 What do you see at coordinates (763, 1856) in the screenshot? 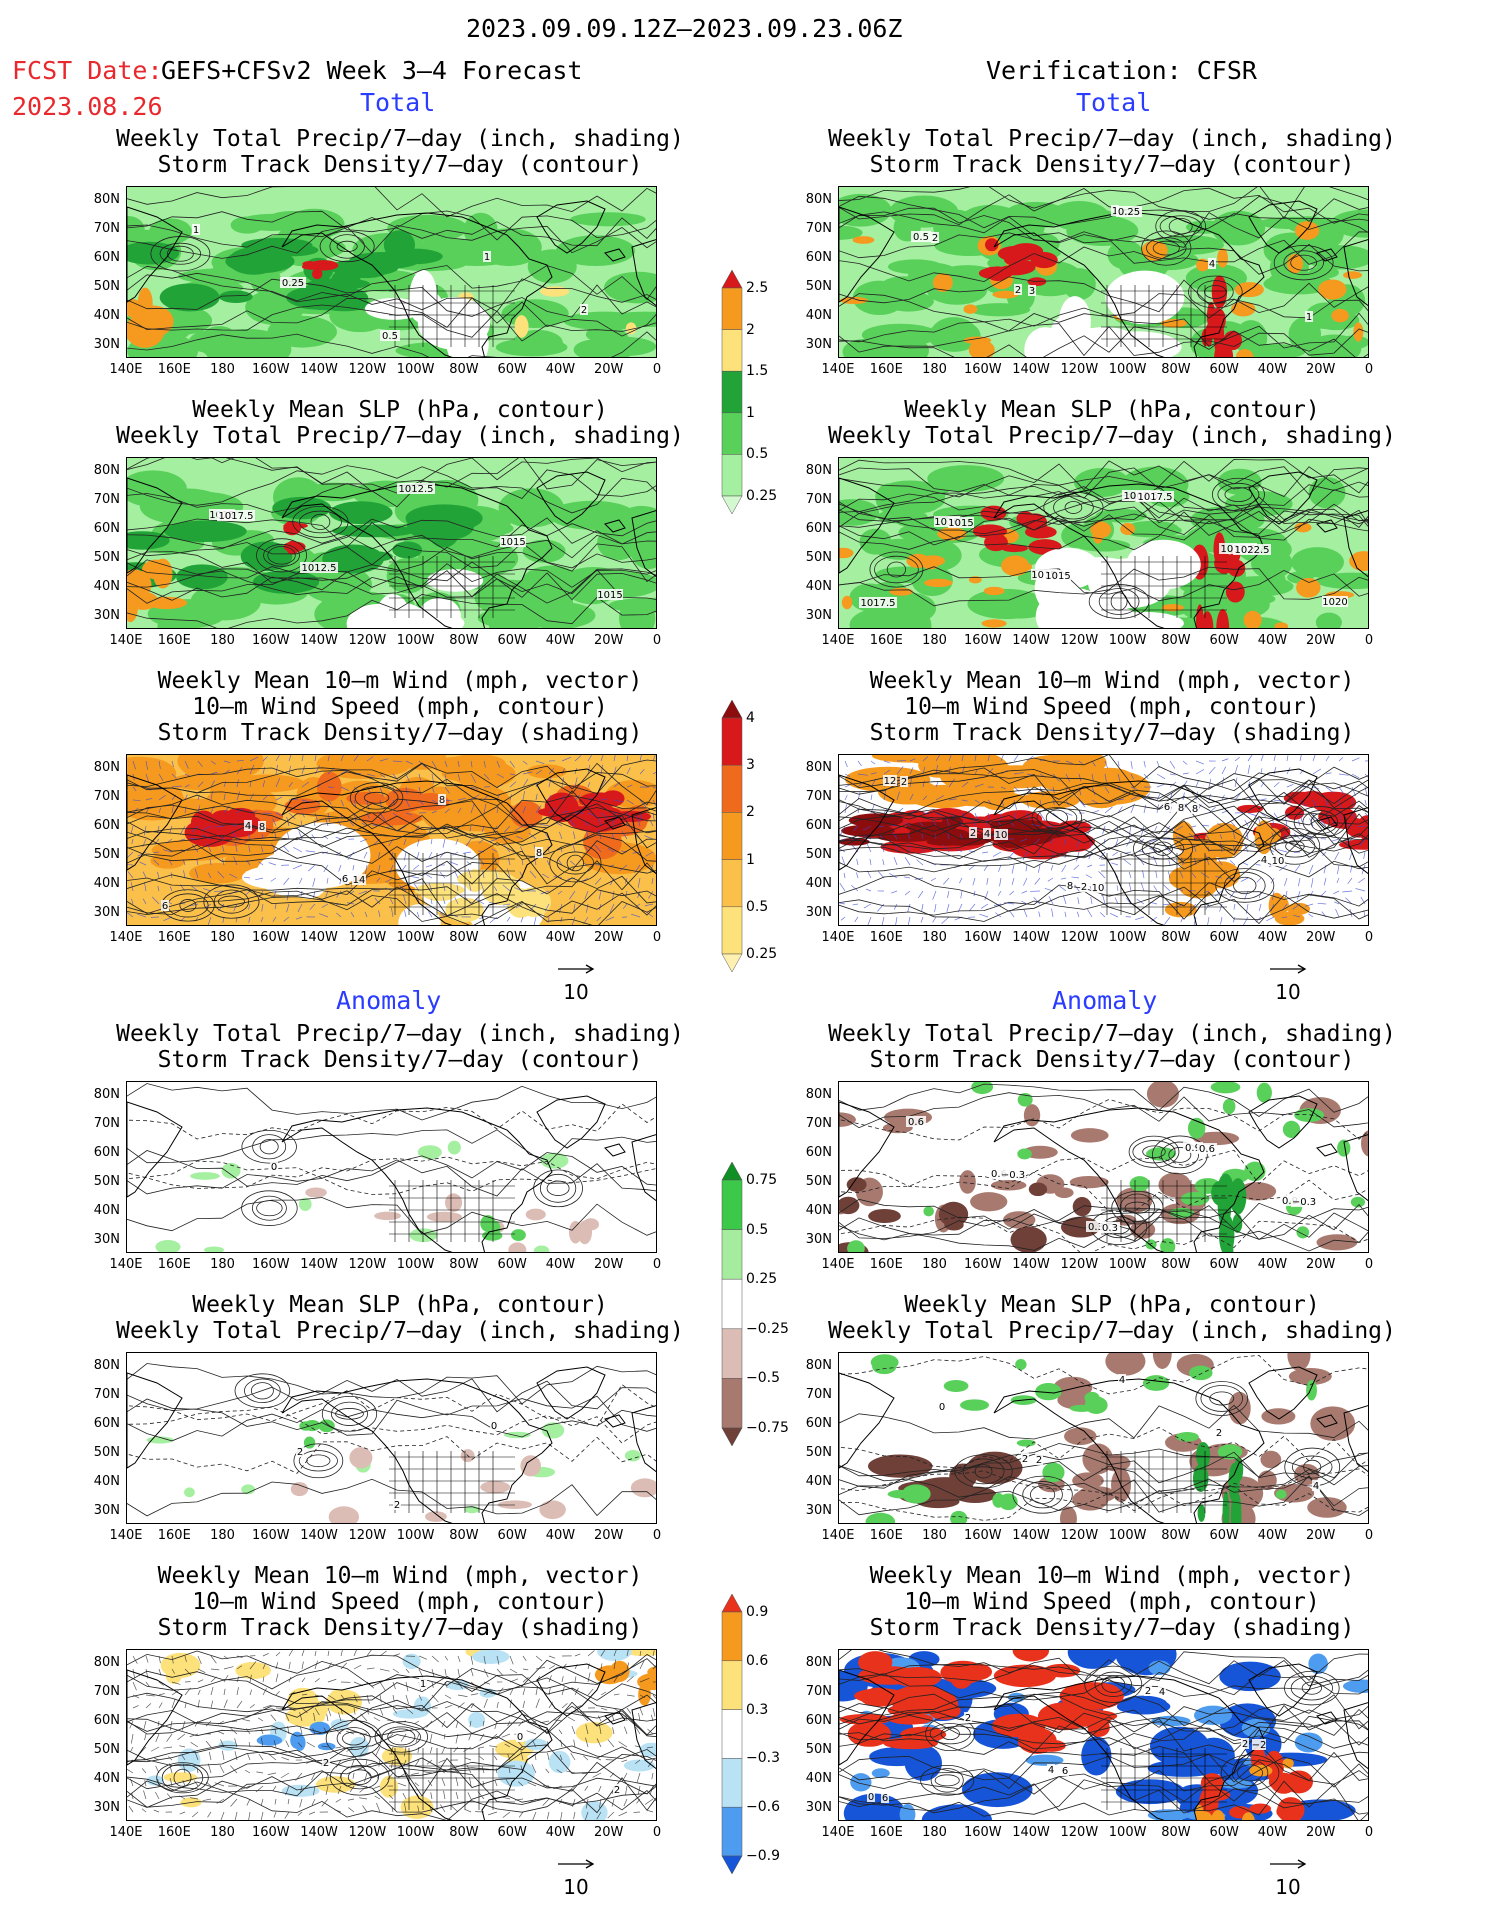
I see `colorbar-tick-label: −0.9` at bounding box center [763, 1856].